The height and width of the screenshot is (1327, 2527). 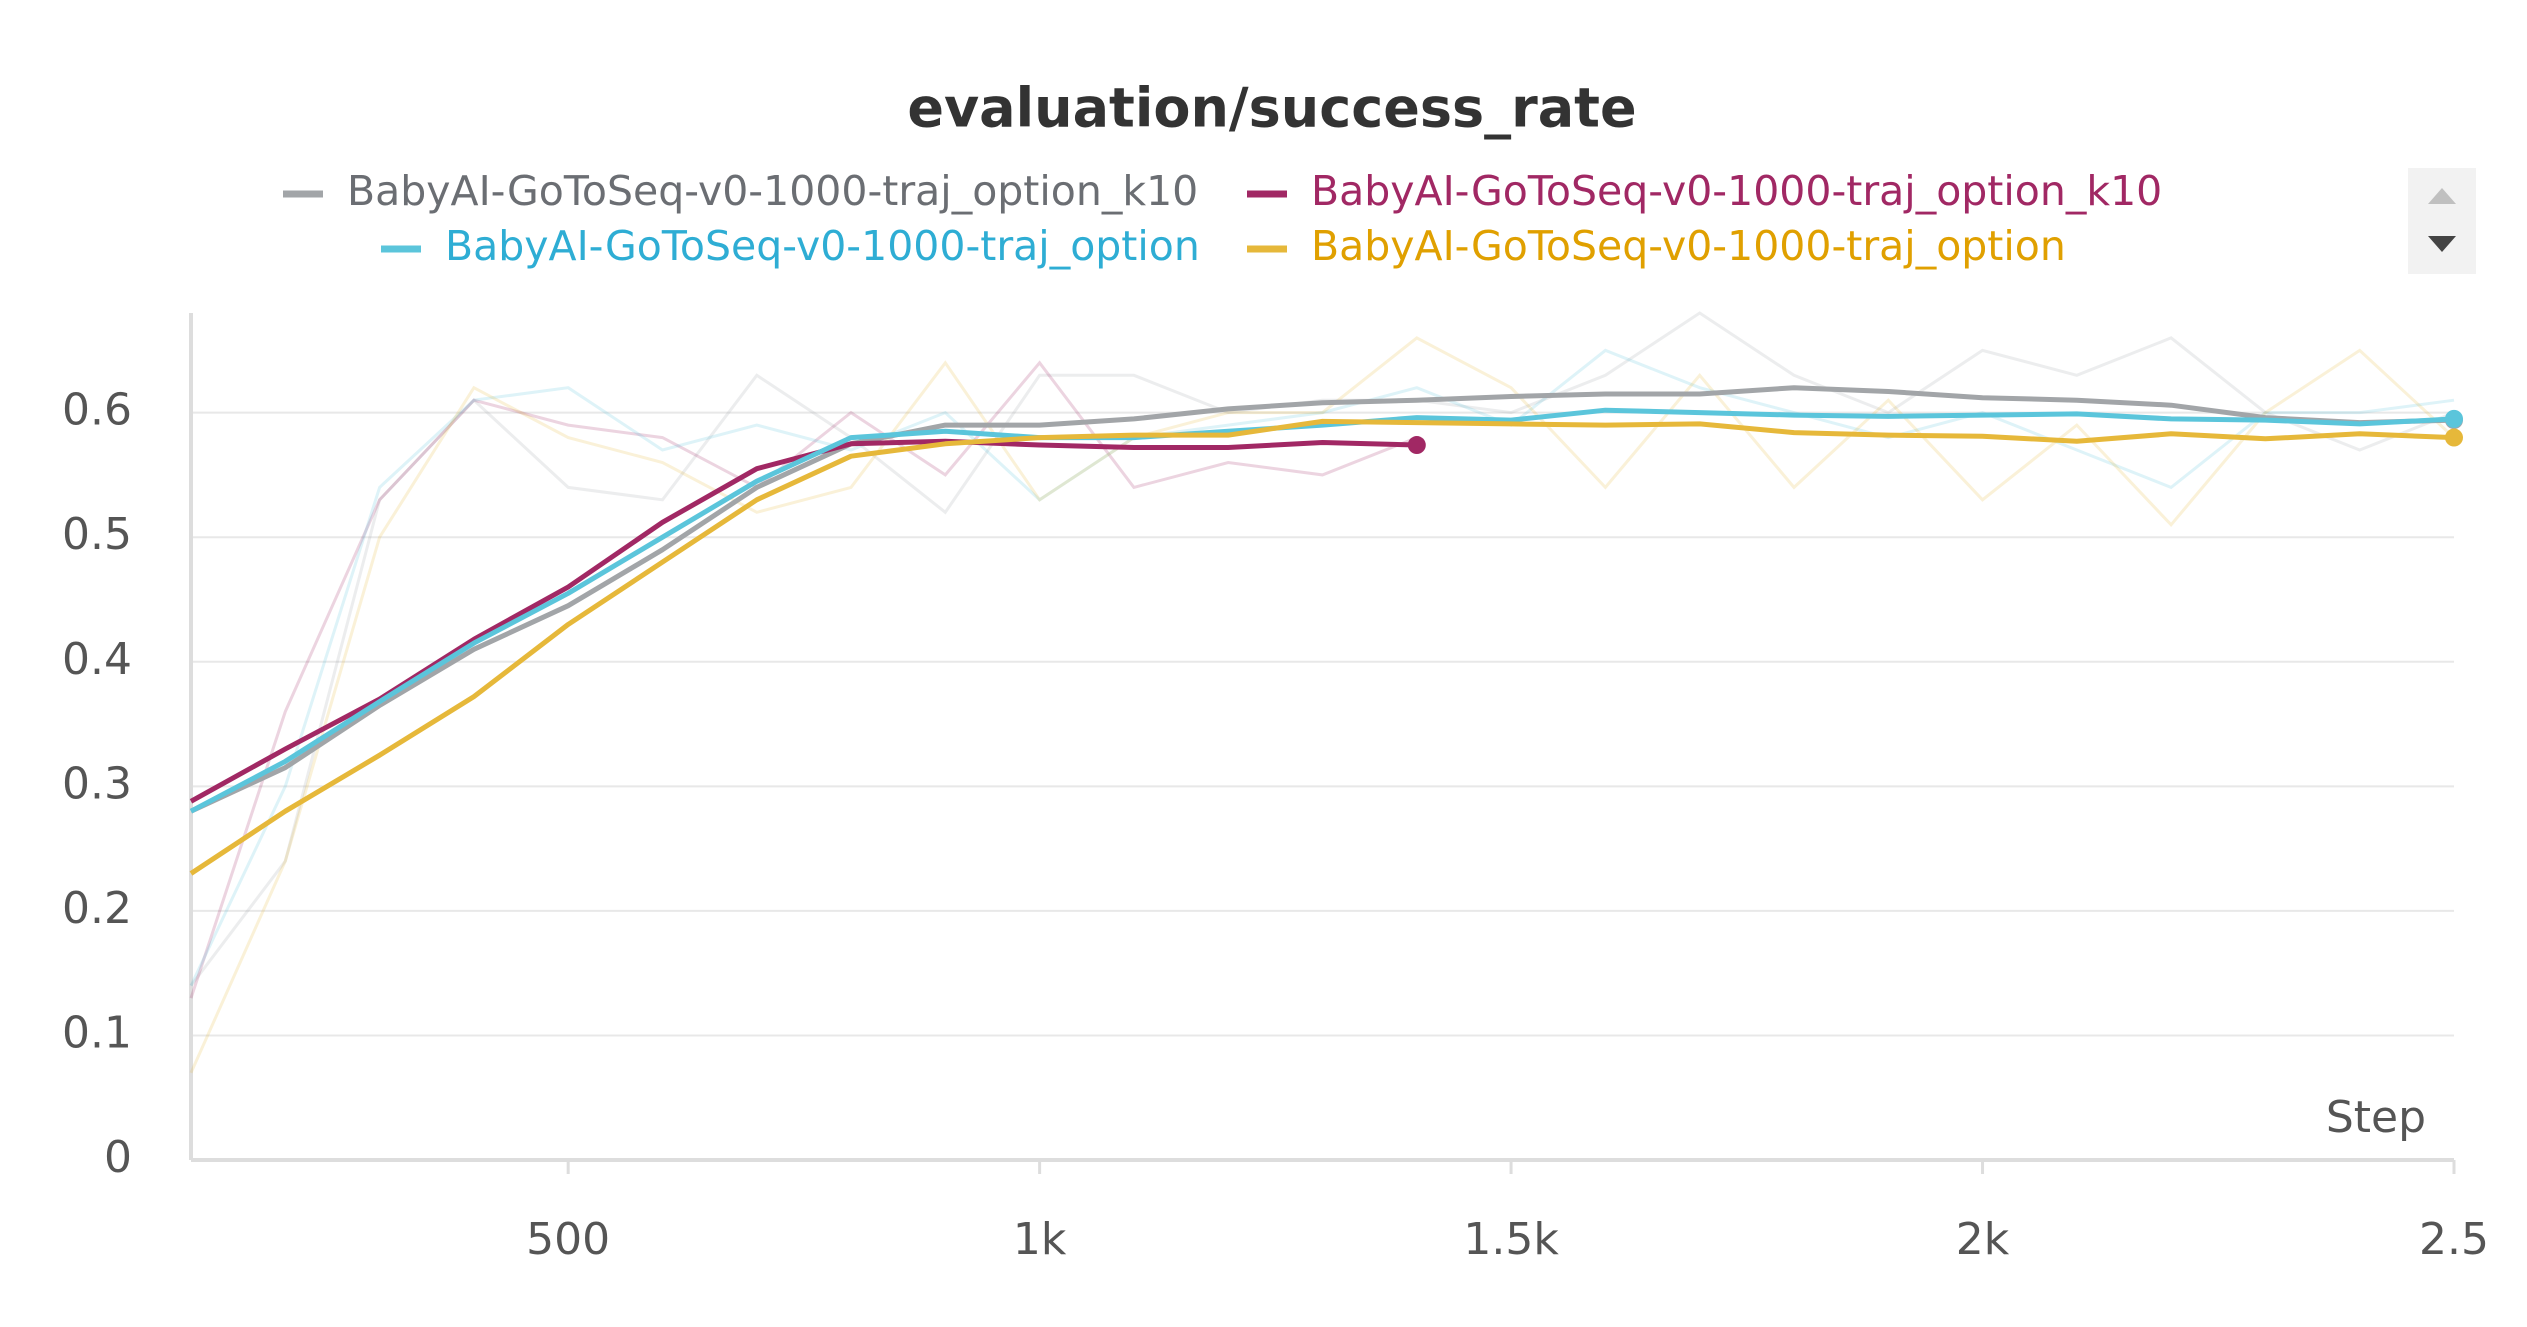 What do you see at coordinates (97, 534) in the screenshot?
I see `y-tick-label: 0.5` at bounding box center [97, 534].